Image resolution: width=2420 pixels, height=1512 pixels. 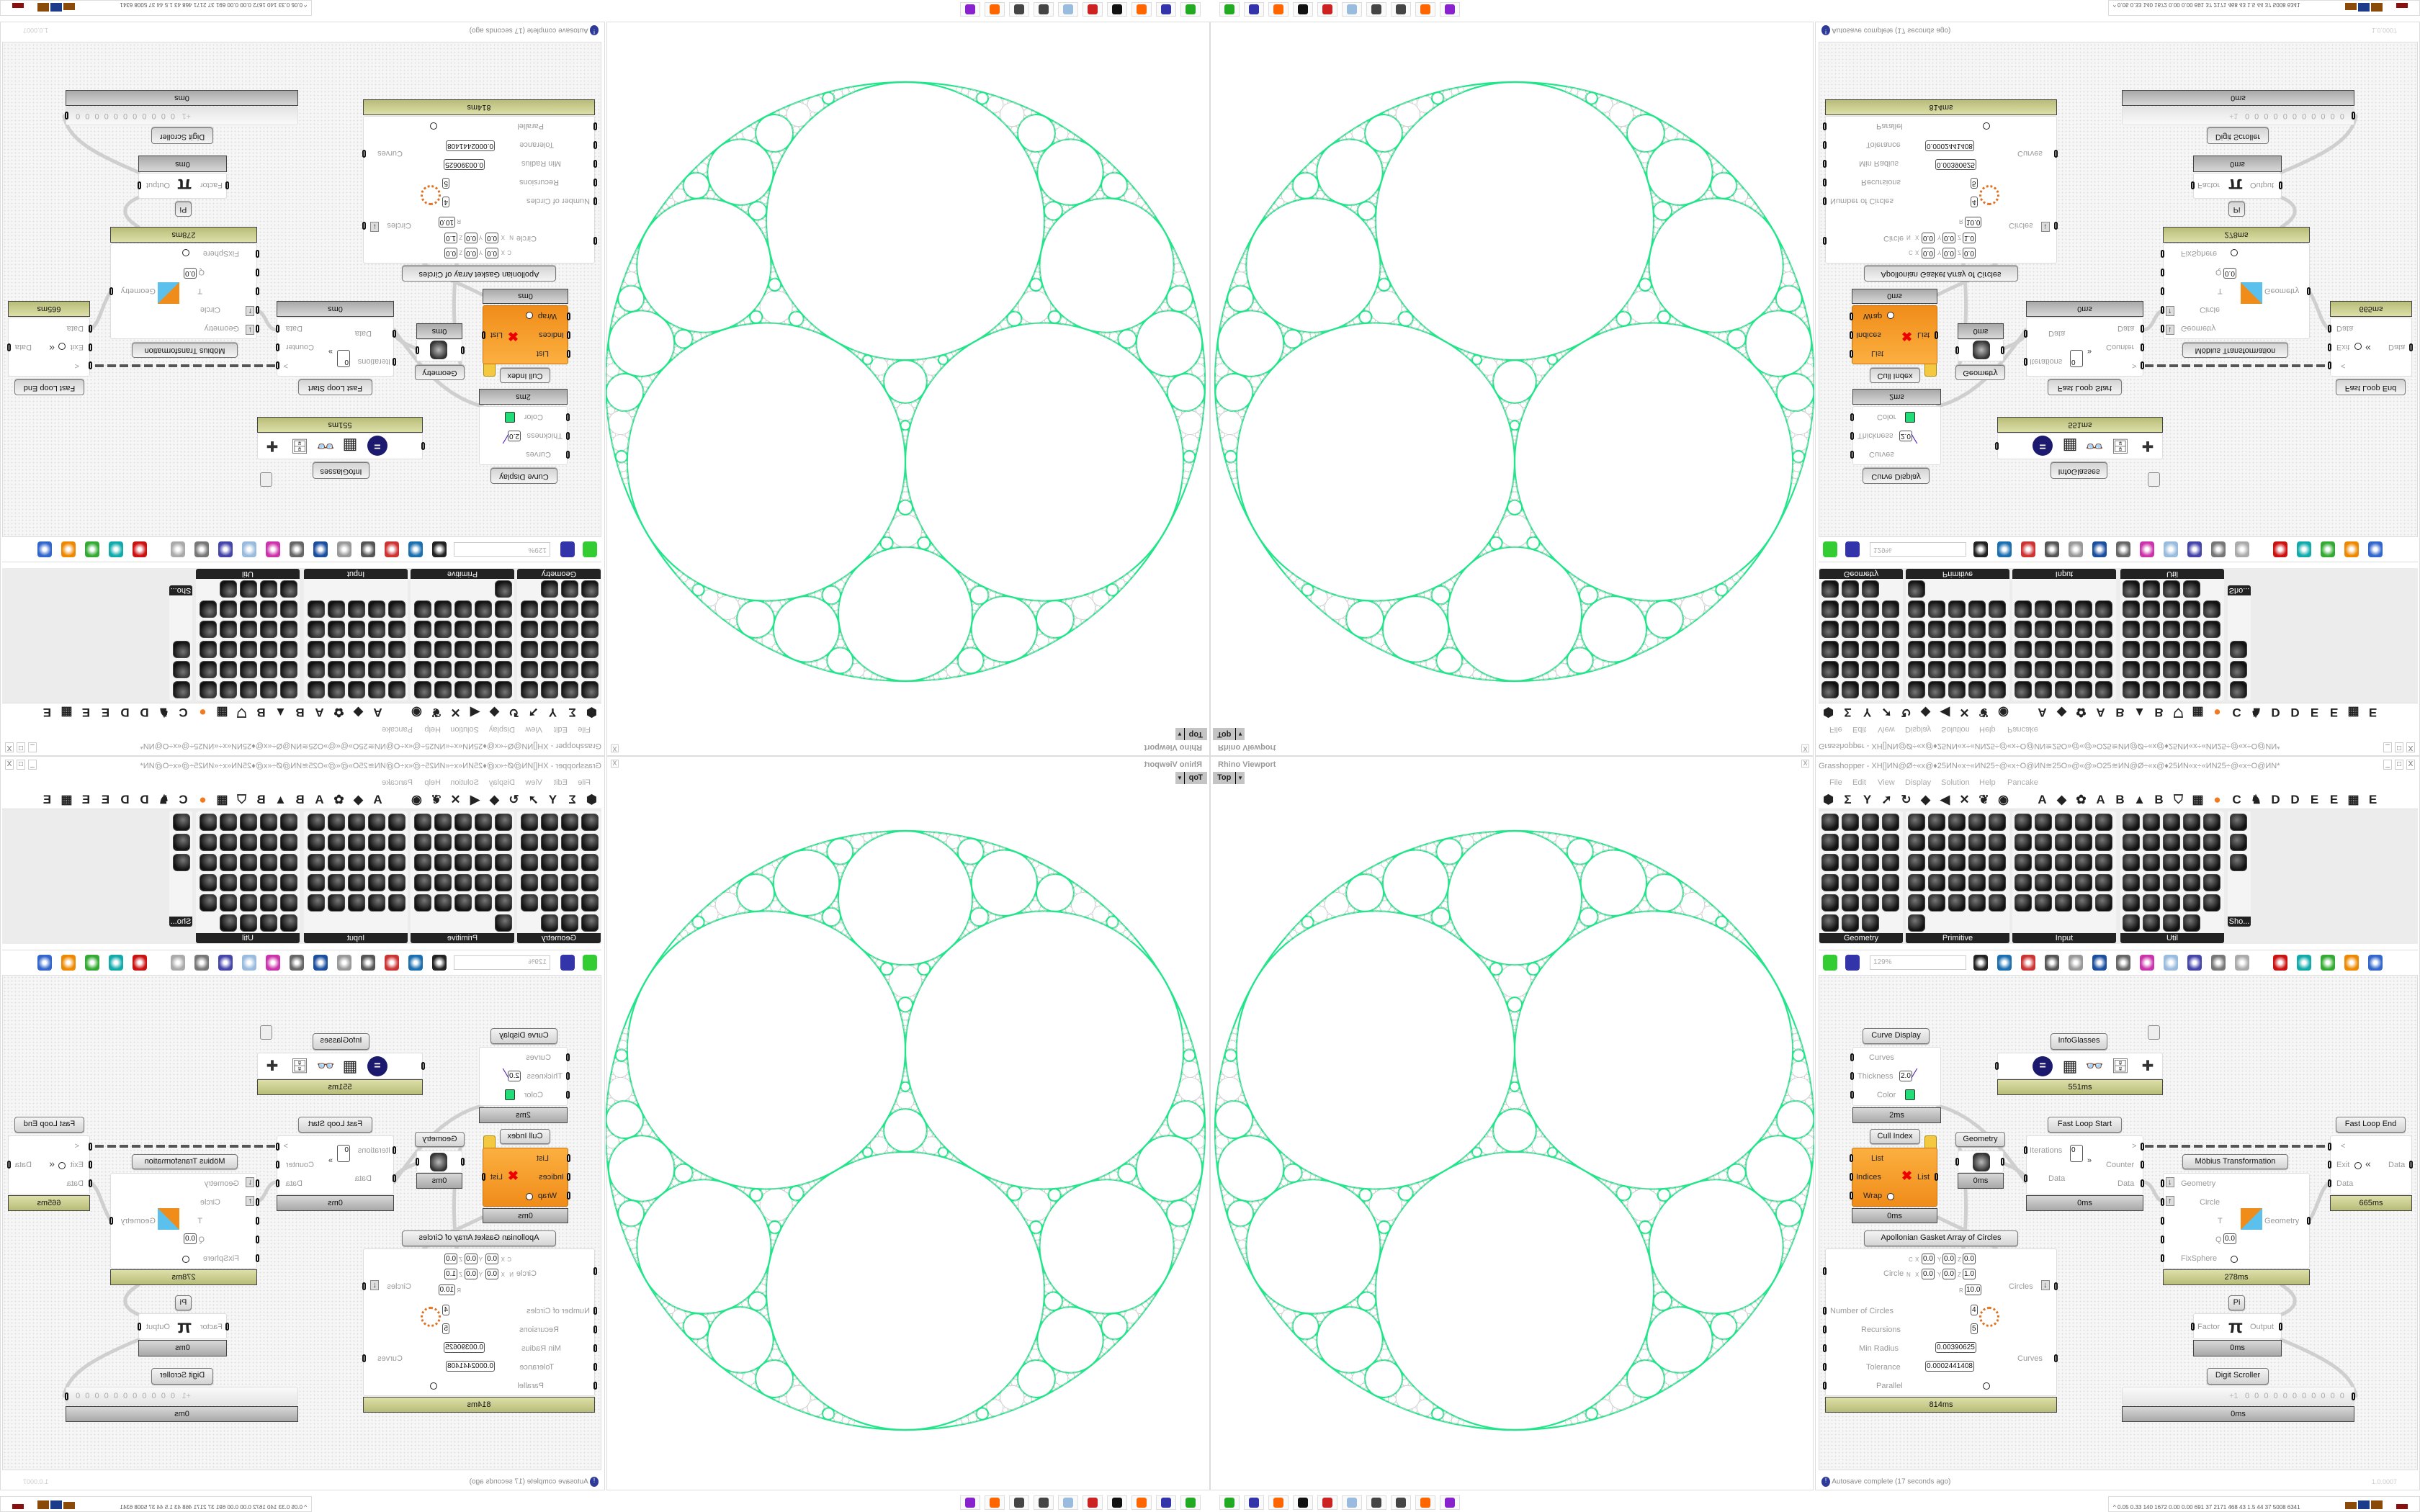 What do you see at coordinates (144, 712) in the screenshot?
I see `tab-icon: D` at bounding box center [144, 712].